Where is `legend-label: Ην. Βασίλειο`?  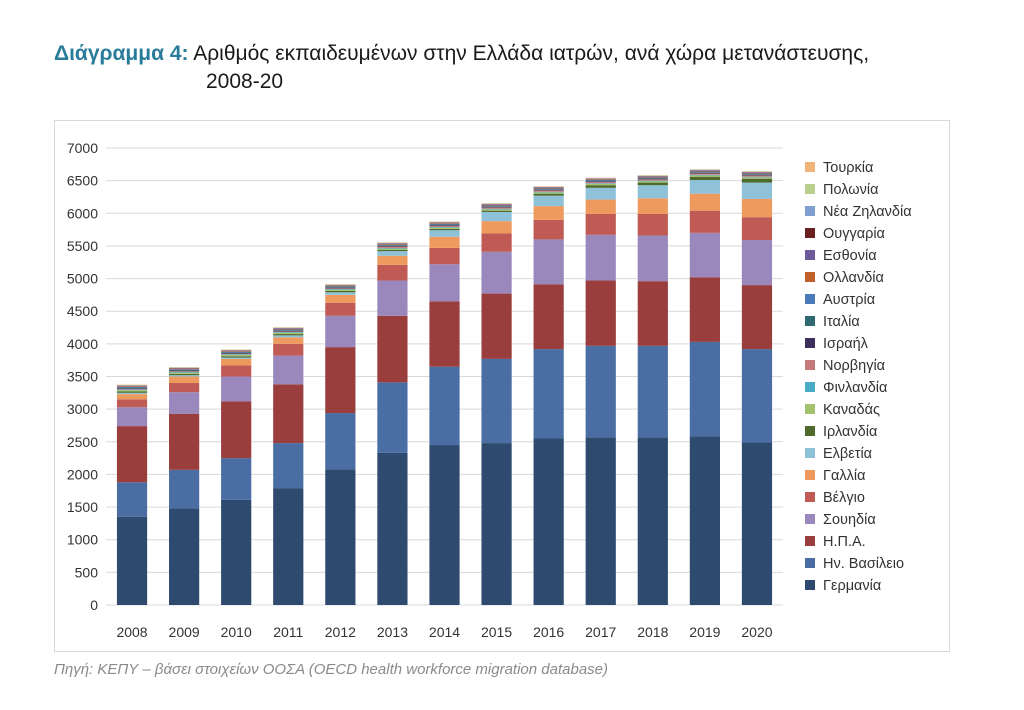
legend-label: Ην. Βασίλειο is located at coordinates (863, 564).